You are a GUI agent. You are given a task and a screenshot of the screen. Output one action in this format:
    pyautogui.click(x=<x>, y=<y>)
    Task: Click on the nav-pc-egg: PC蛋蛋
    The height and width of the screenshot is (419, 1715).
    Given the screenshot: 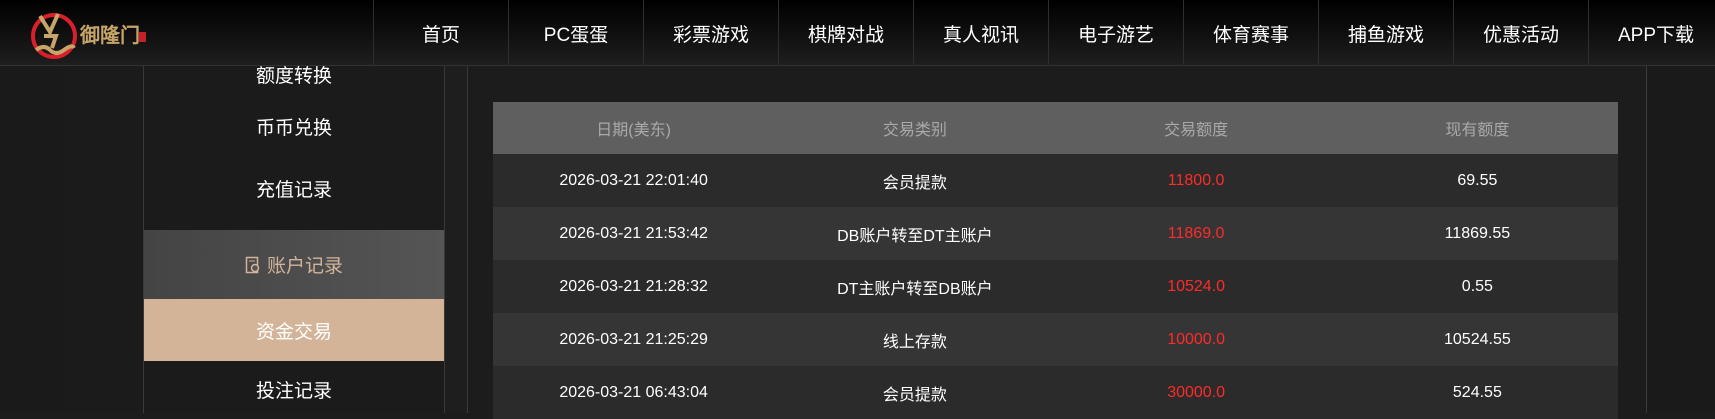 What is the action you would take?
    pyautogui.click(x=575, y=33)
    